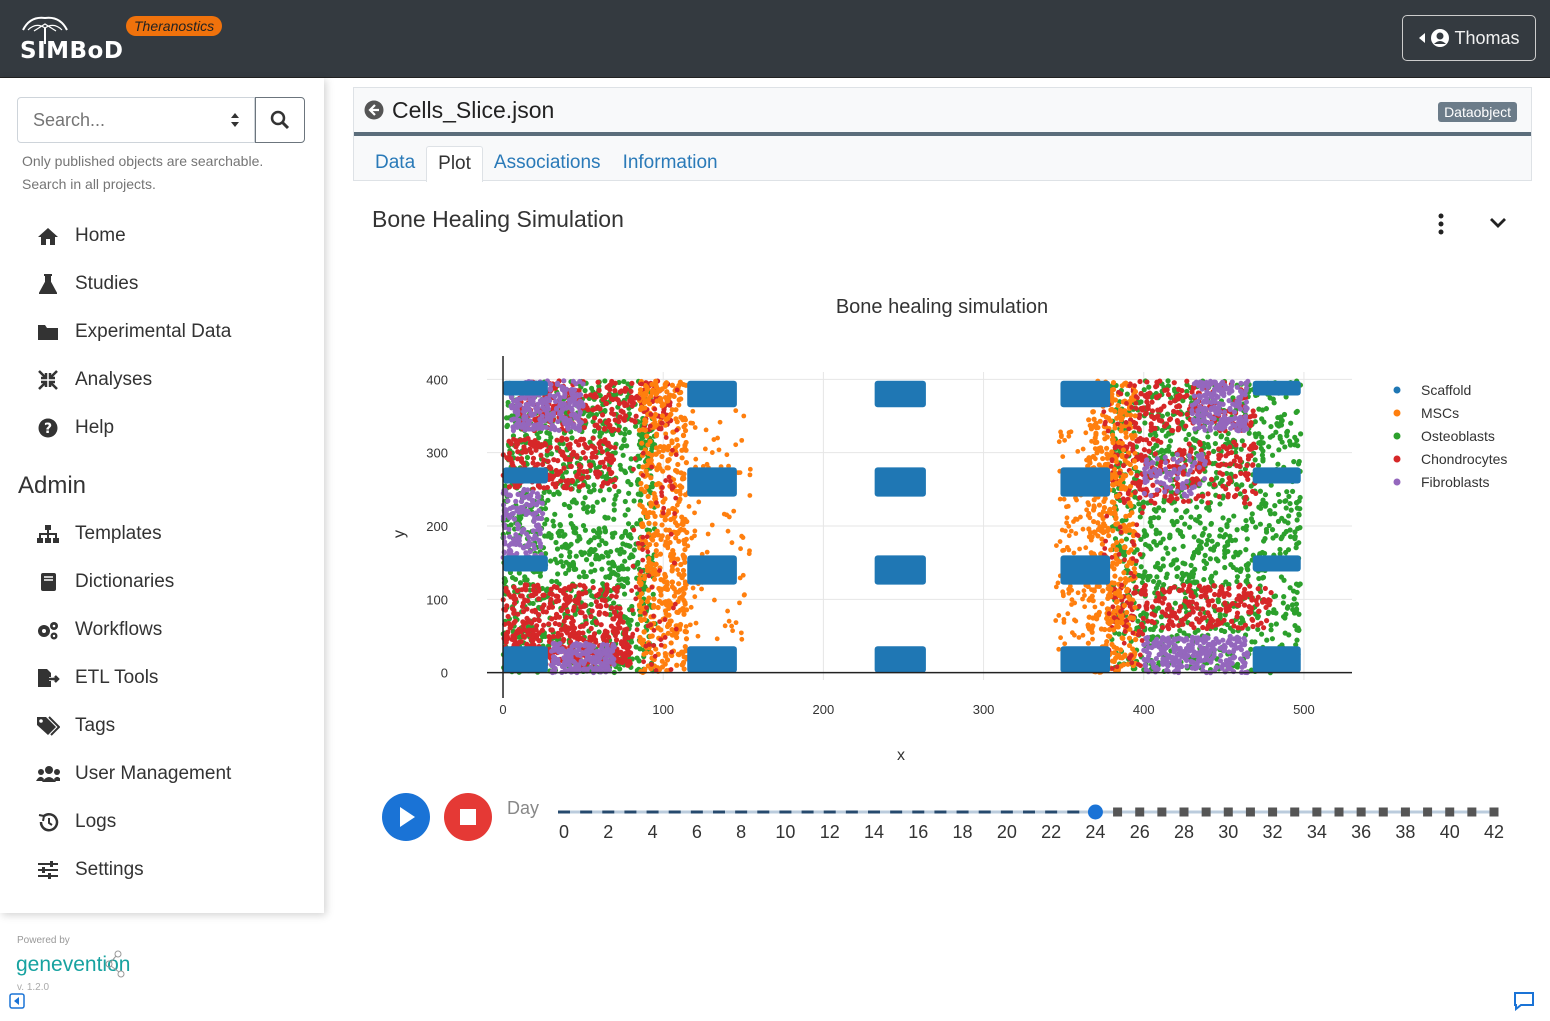 This screenshot has width=1550, height=1021. Describe the element at coordinates (133, 332) in the screenshot. I see `sidebar-item-experimental-data: Experimental Data` at that location.